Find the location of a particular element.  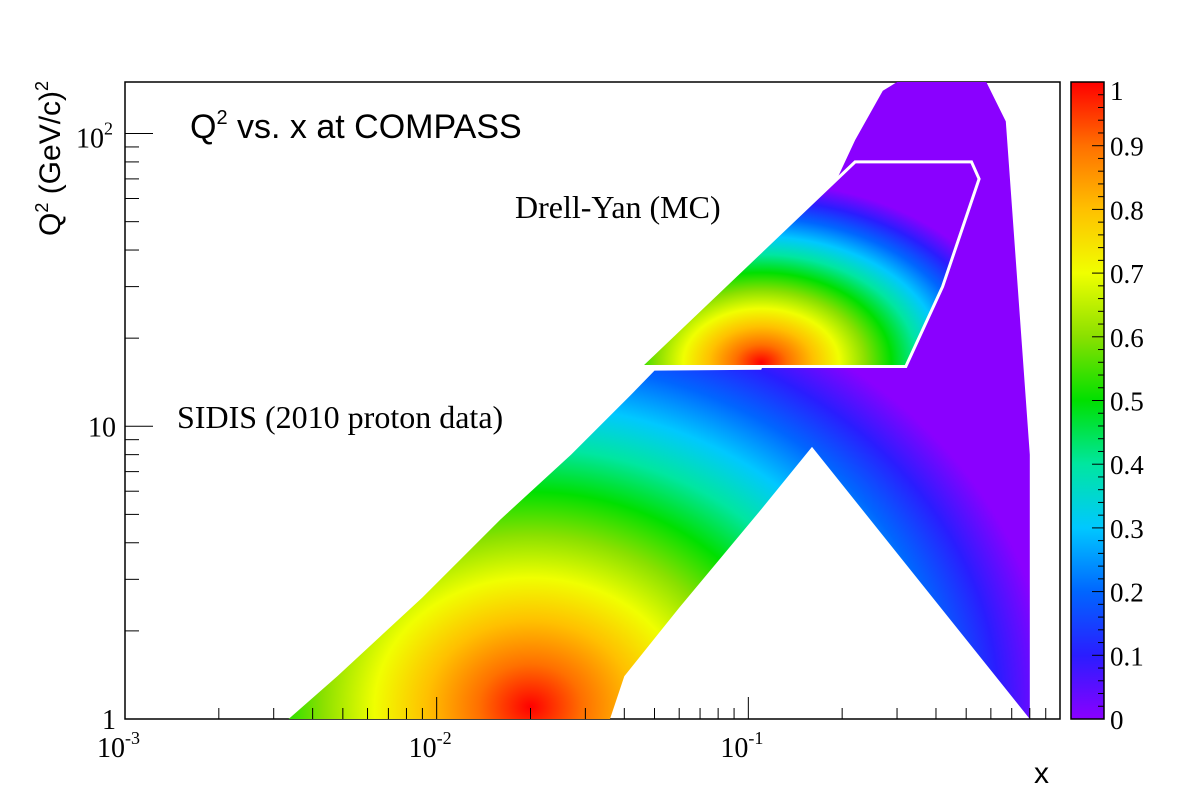

colorbar-tick-label: 0 is located at coordinates (1117, 720).